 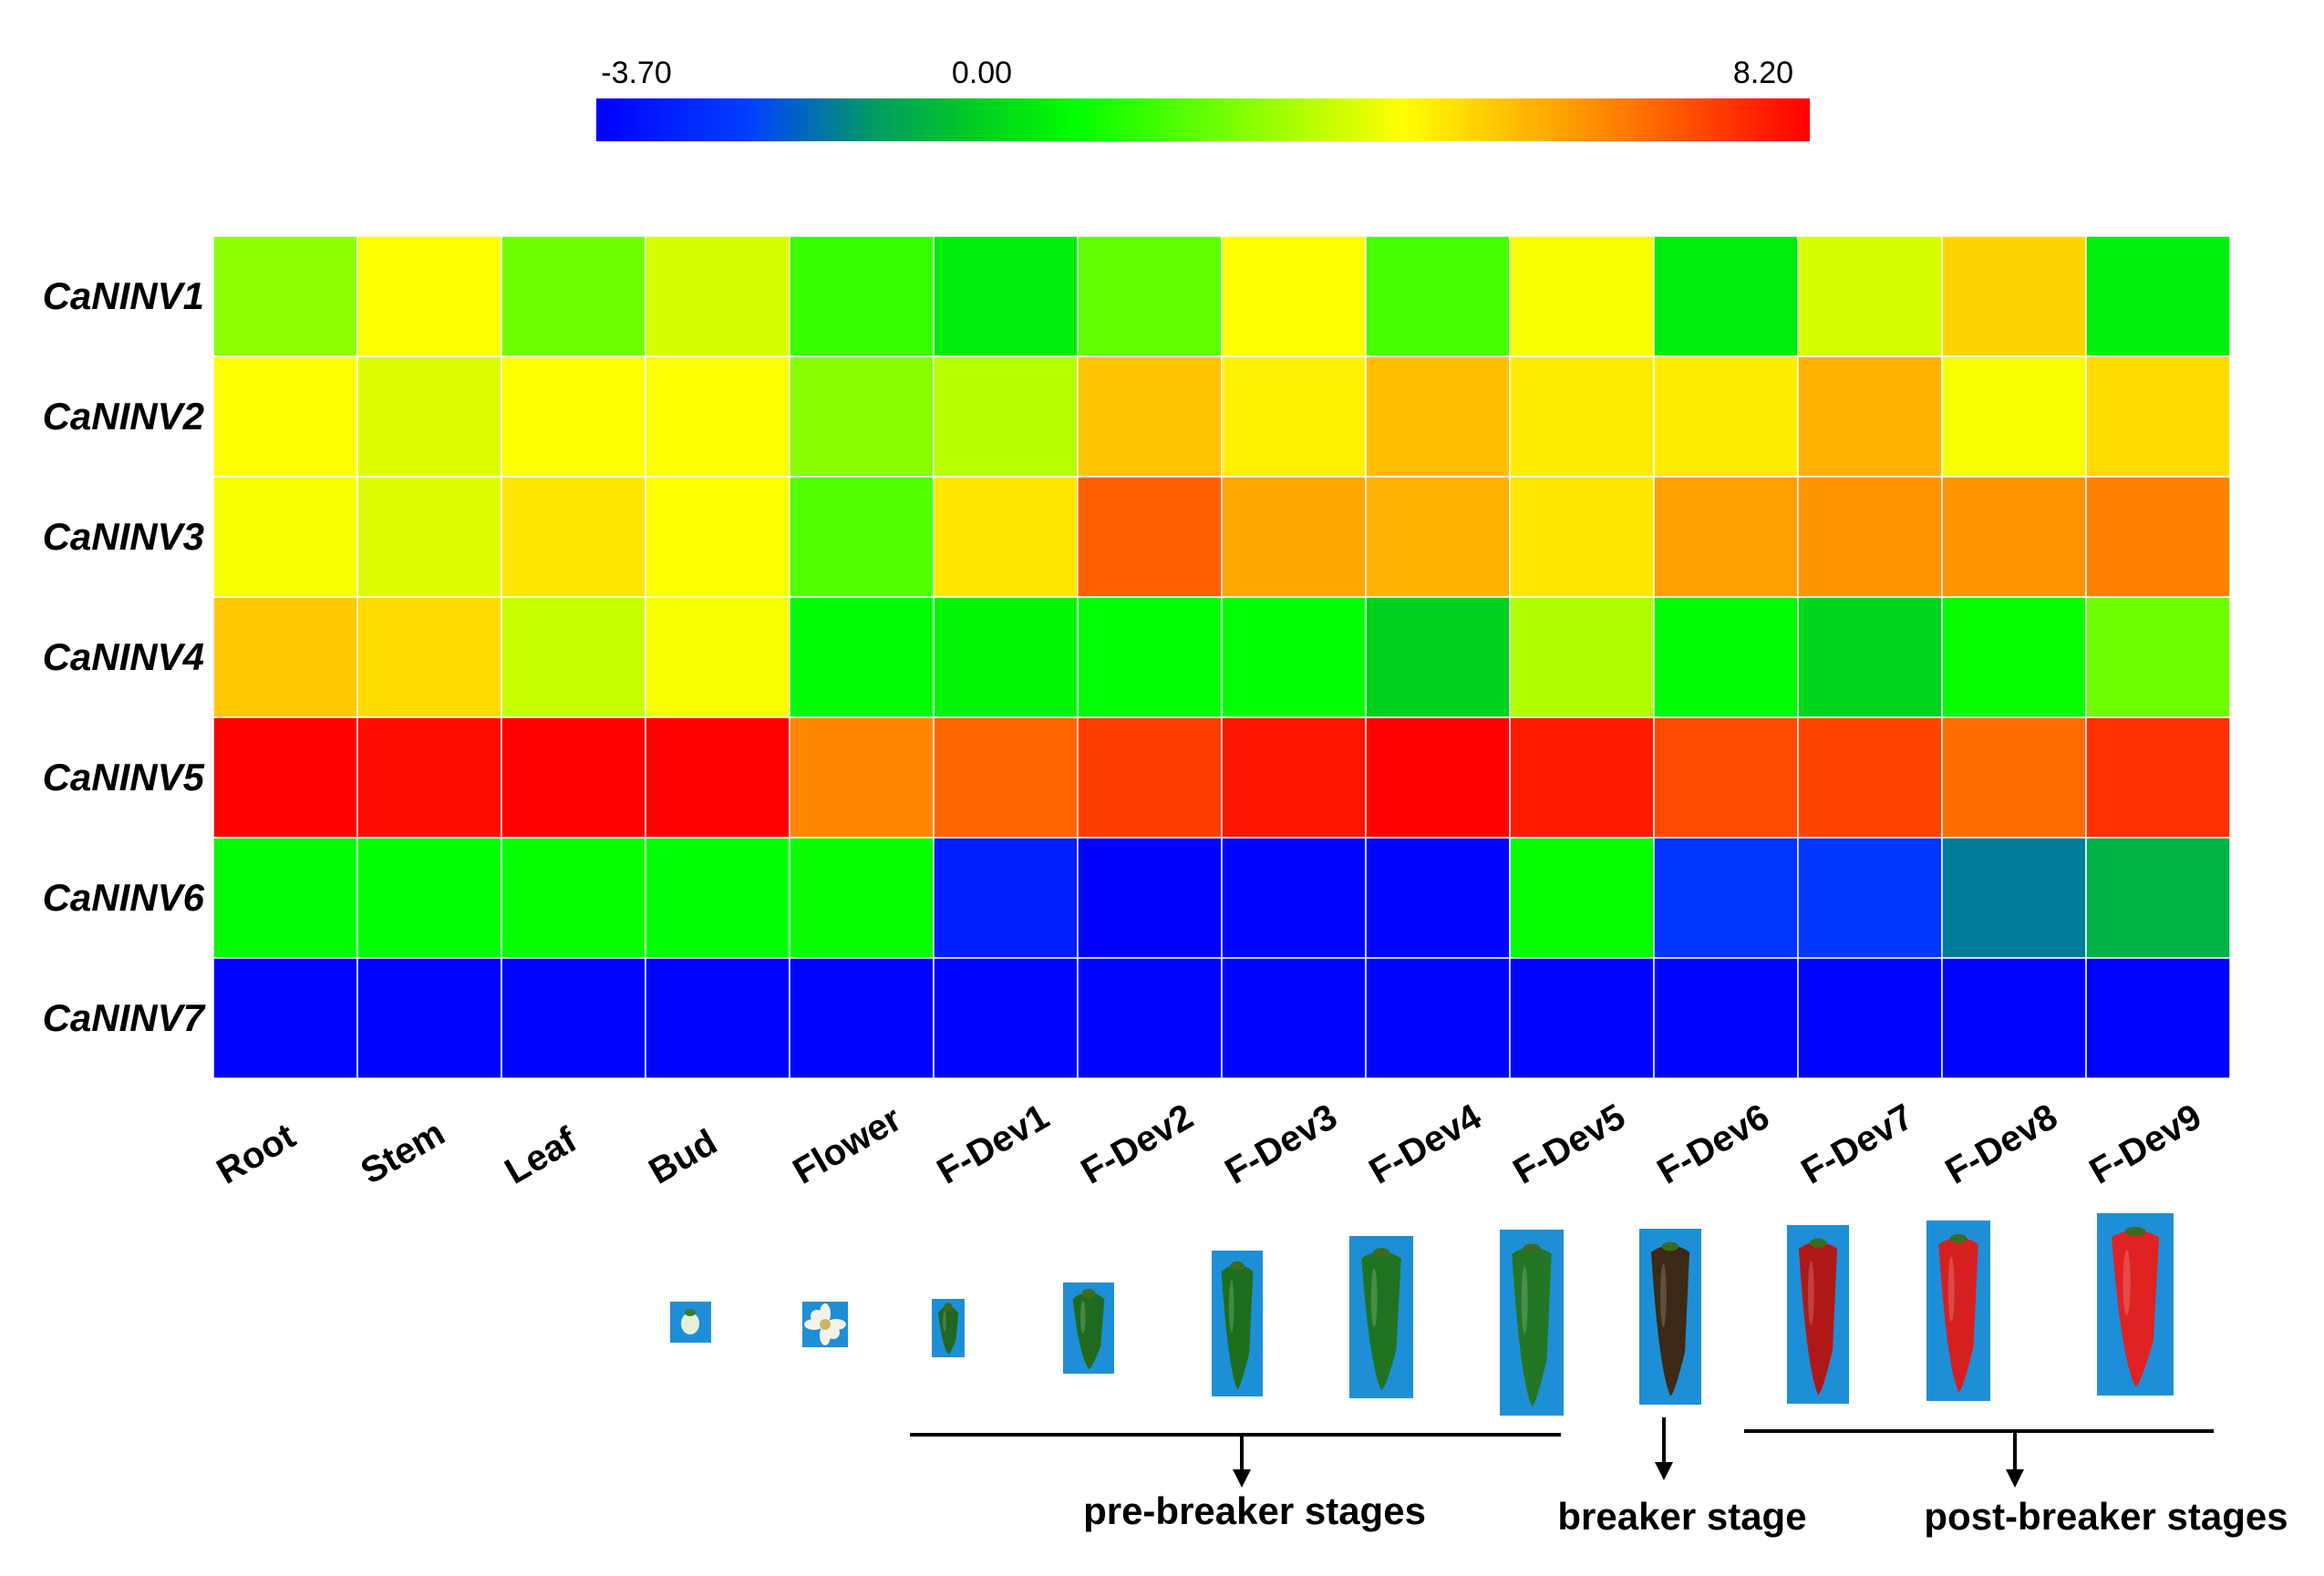 What do you see at coordinates (1254, 1510) in the screenshot?
I see `stage-label-pre-breaker: pre-breaker stages` at bounding box center [1254, 1510].